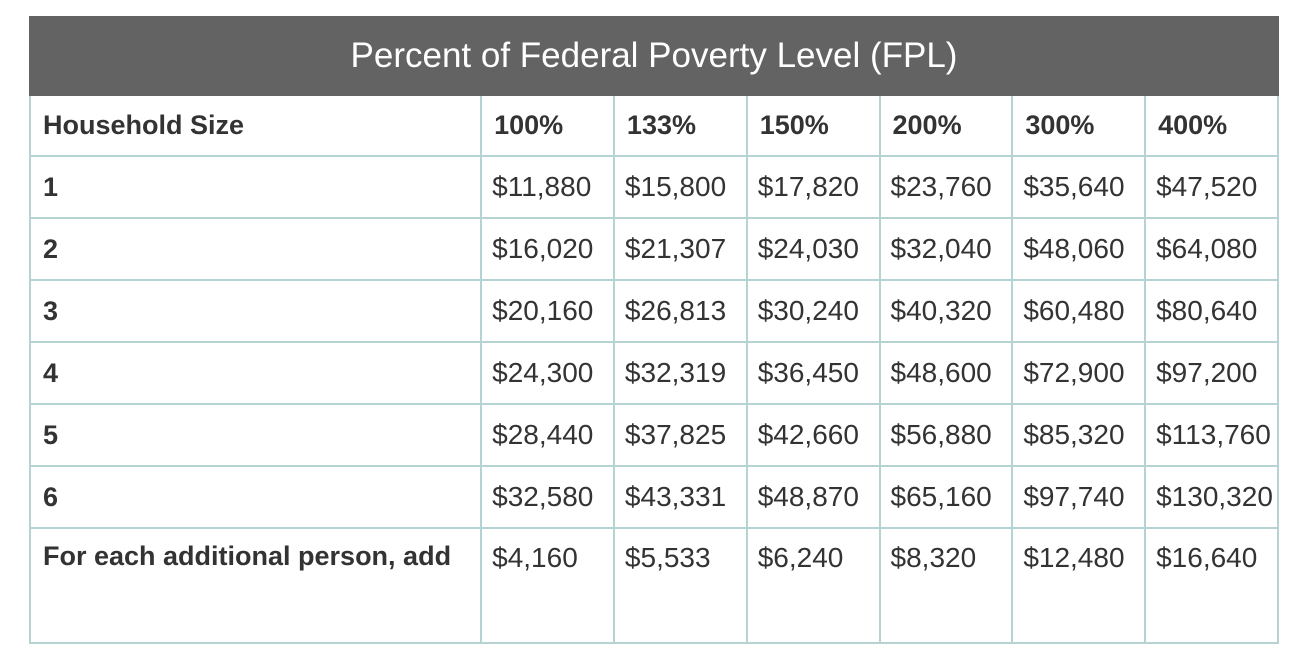  Describe the element at coordinates (946, 311) in the screenshot. I see `table-cell: $40,320` at that location.